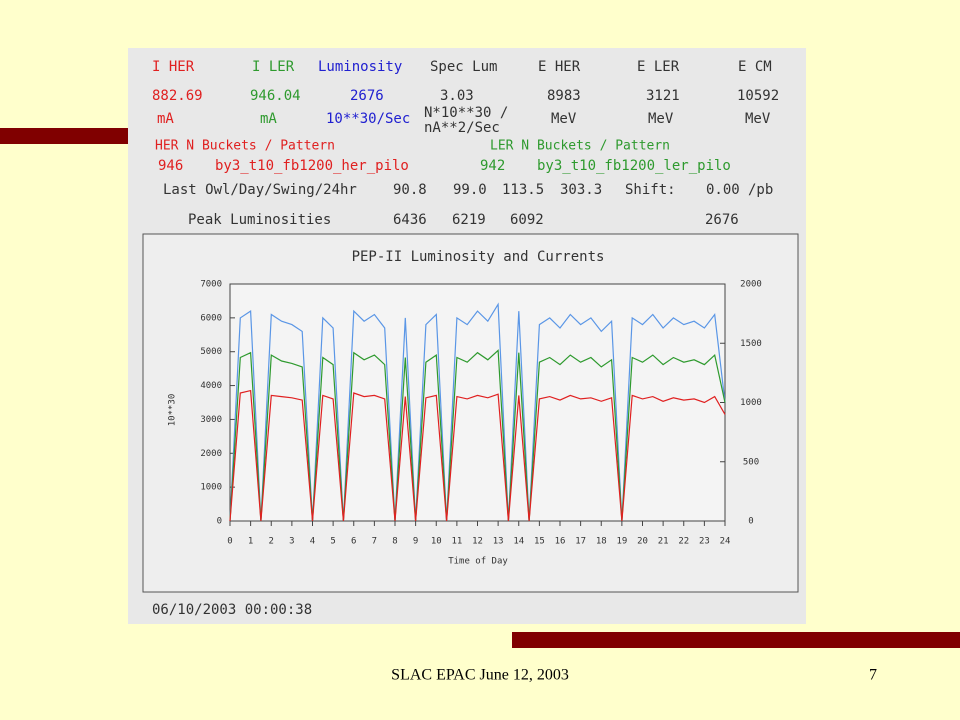 The height and width of the screenshot is (720, 960). I want to click on x-tick-label: 19, so click(621, 542).